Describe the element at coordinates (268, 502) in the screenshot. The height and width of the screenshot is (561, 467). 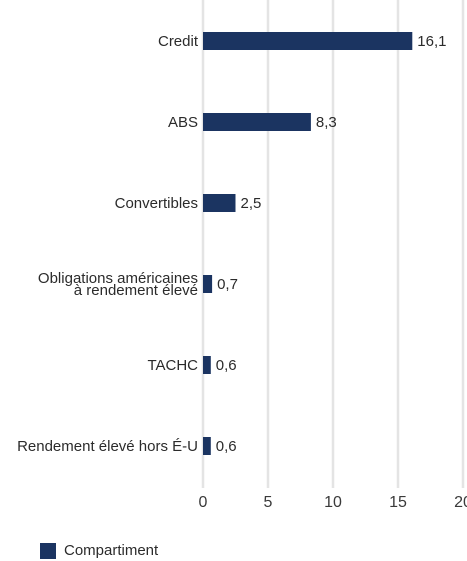
I see `x-tick-label: 5` at that location.